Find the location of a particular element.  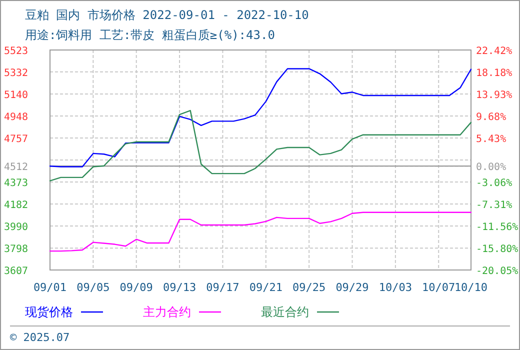

y2-tick-label: 0.00% is located at coordinates (491, 168).